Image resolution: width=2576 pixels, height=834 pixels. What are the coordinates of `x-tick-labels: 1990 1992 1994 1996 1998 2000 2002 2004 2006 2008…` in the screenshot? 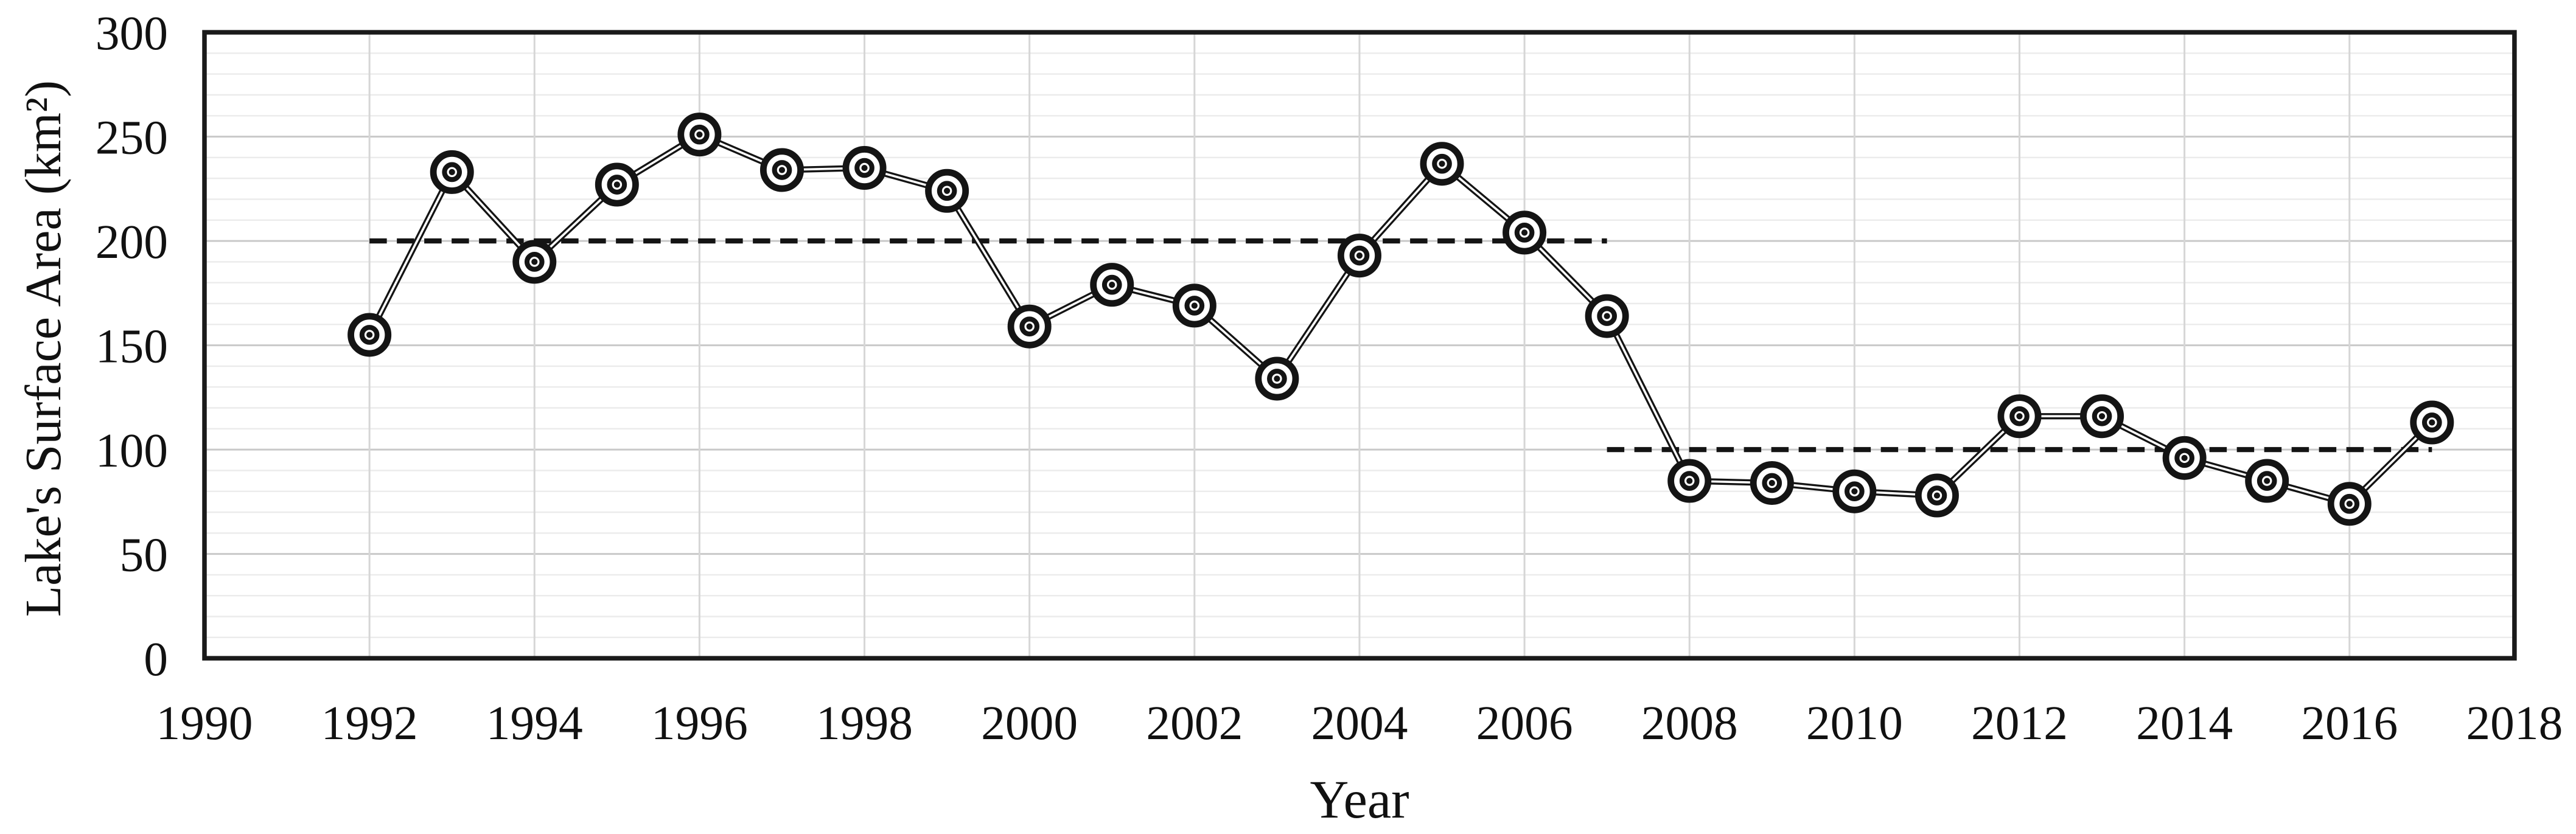 It's located at (1359, 724).